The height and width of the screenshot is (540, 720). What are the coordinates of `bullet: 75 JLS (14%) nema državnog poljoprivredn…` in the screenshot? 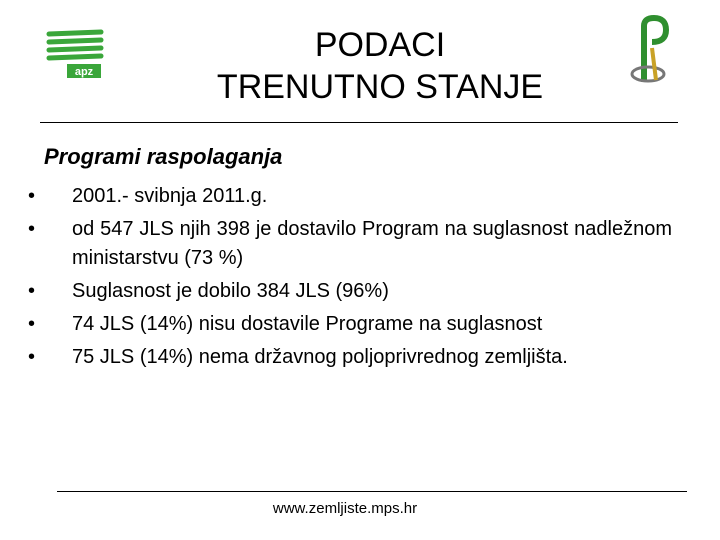 It's located at (350, 357).